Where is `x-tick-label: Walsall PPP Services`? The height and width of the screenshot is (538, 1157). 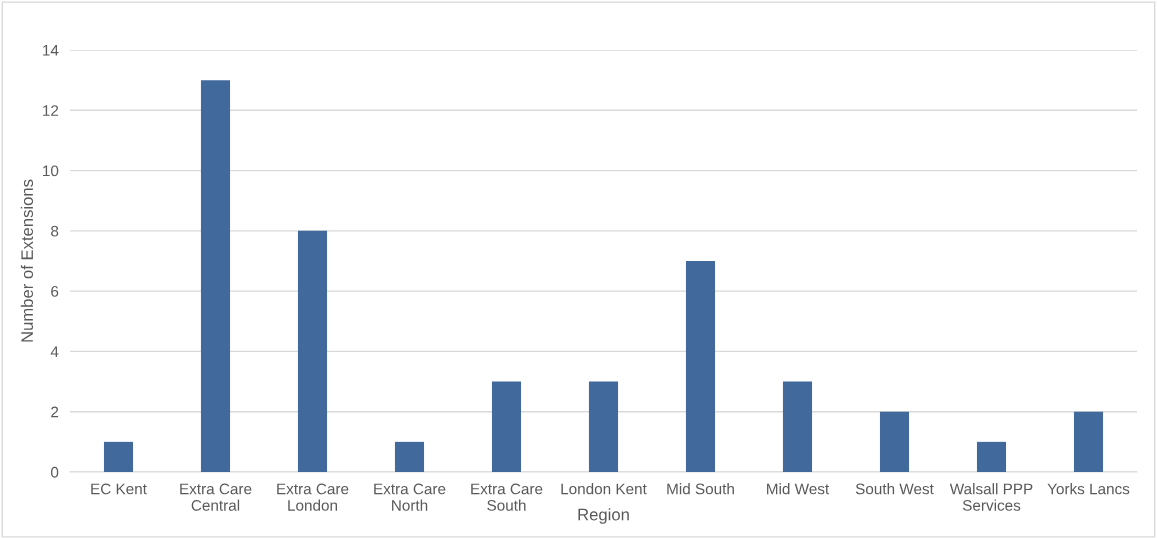
x-tick-label: Walsall PPP Services is located at coordinates (991, 497).